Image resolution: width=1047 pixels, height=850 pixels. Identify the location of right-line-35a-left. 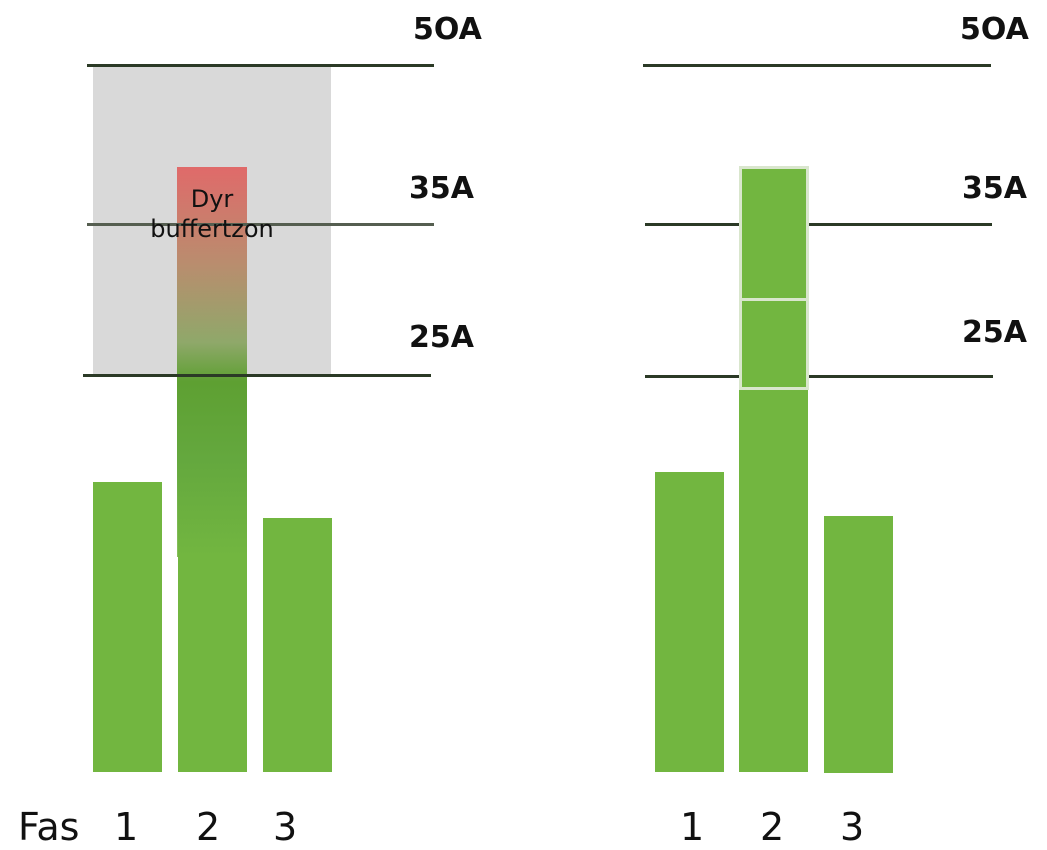
(692, 224).